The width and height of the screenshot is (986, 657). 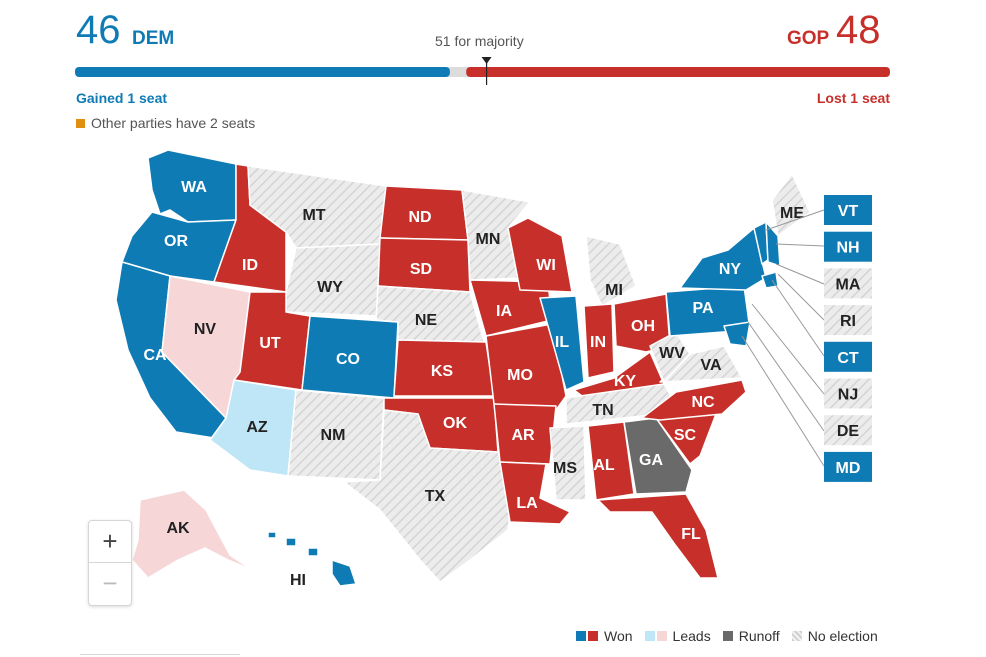 What do you see at coordinates (649, 636) in the screenshot?
I see `legend-leads-dem-swatch` at bounding box center [649, 636].